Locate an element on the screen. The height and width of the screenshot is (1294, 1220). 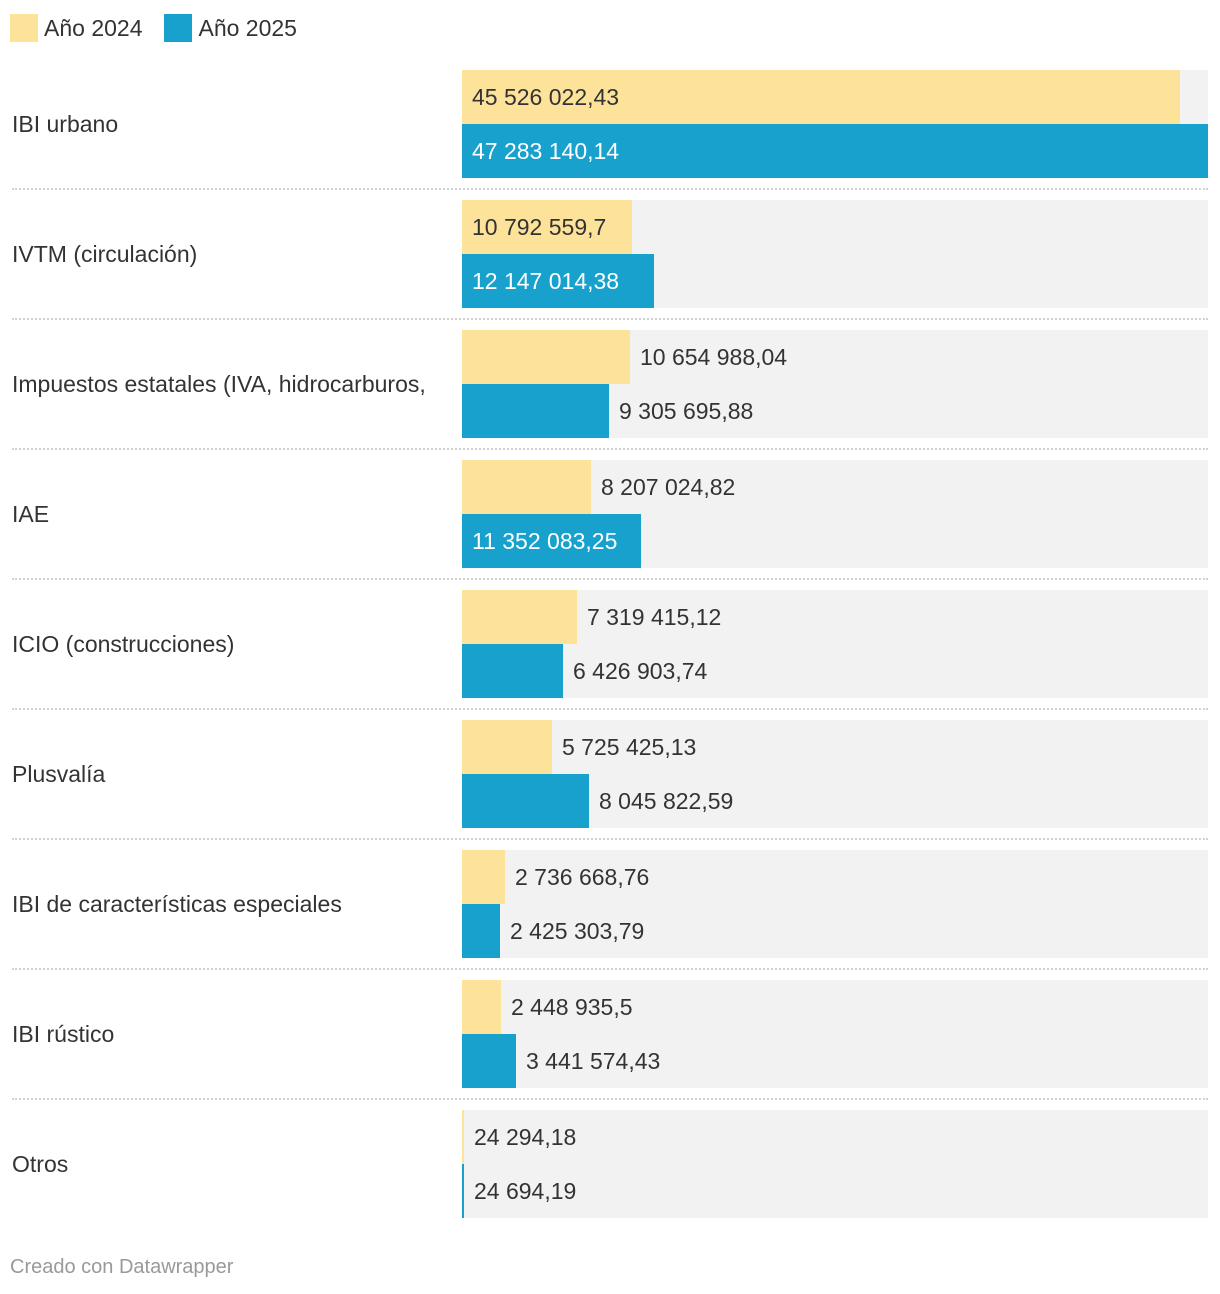
chart-row: Otros 24 294,18 24 694,19 is located at coordinates (610, 1164).